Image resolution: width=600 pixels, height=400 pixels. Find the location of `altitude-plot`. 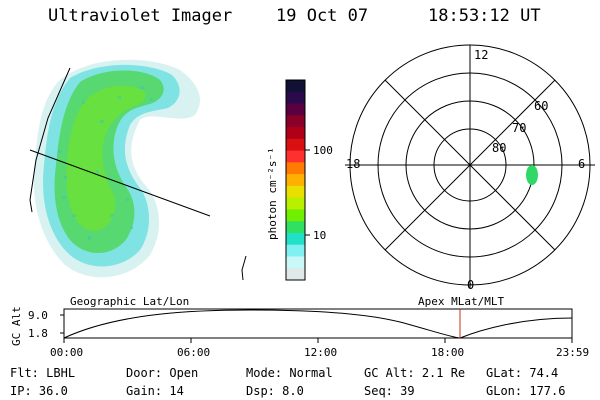

altitude-plot is located at coordinates (316, 325).